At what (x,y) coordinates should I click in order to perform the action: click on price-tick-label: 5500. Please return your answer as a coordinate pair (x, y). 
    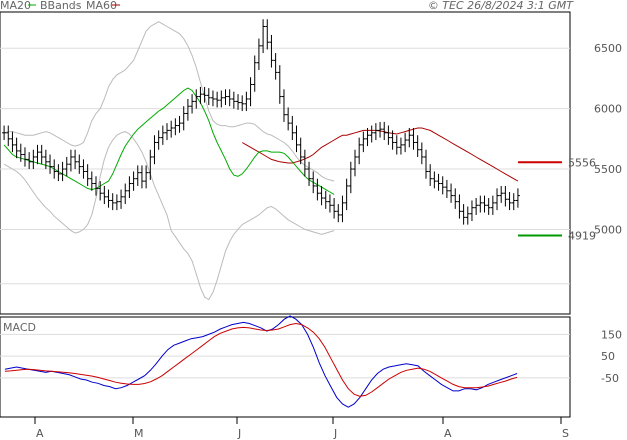
    Looking at the image, I should click on (608, 169).